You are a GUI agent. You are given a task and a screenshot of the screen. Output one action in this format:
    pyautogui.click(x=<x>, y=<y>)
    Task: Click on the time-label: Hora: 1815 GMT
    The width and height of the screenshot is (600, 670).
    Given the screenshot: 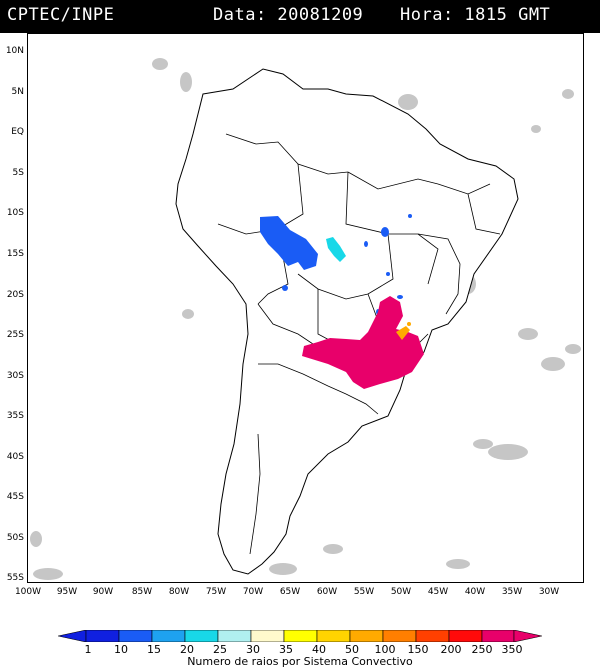 What is the action you would take?
    pyautogui.click(x=475, y=15)
    